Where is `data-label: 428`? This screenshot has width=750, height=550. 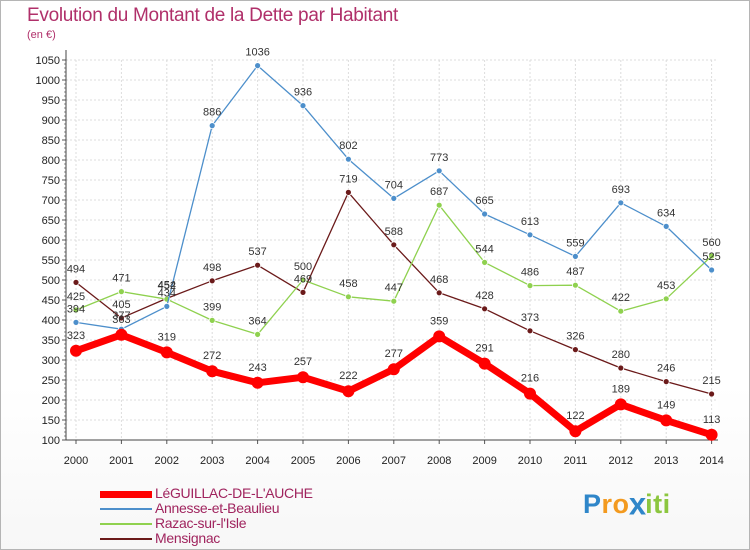 data-label: 428 is located at coordinates (484, 296).